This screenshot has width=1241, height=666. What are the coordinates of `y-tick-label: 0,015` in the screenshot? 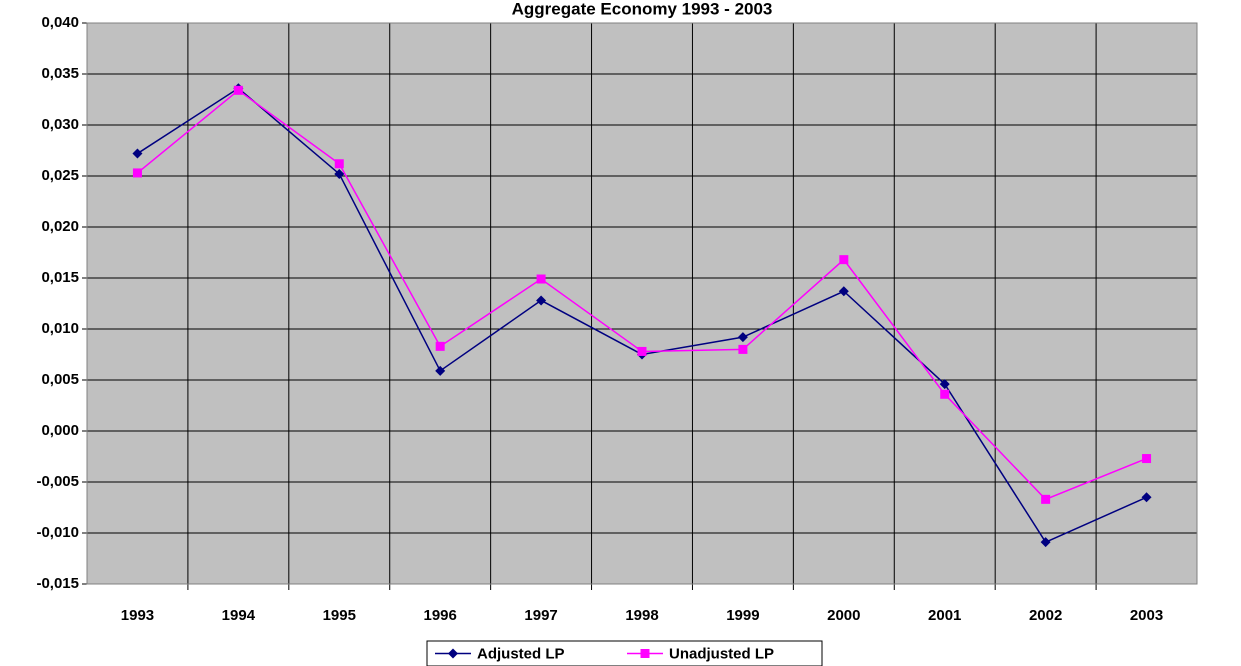 It's located at (60, 277).